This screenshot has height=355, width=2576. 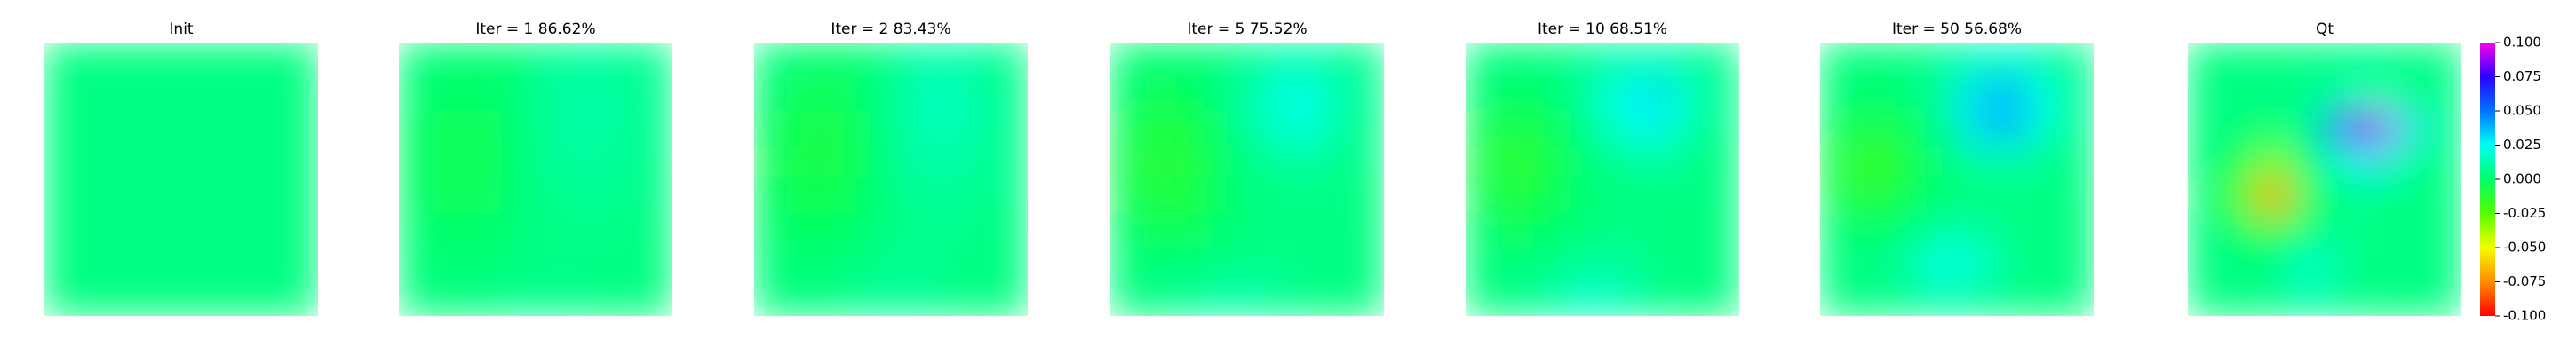 I want to click on panel-title: Iter = 50 56.68%, so click(x=1957, y=29).